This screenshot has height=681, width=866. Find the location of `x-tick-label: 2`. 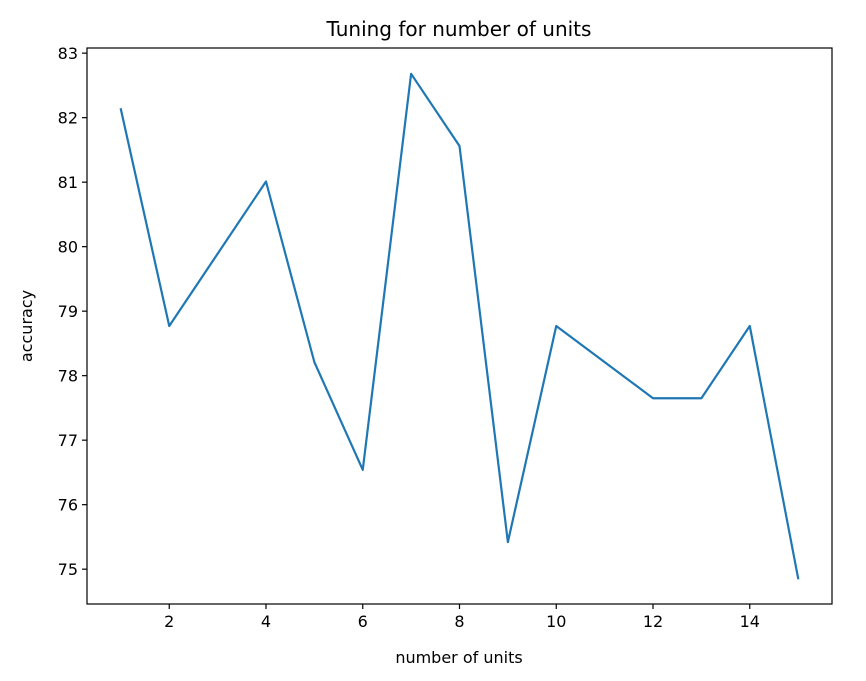

x-tick-label: 2 is located at coordinates (169, 621).